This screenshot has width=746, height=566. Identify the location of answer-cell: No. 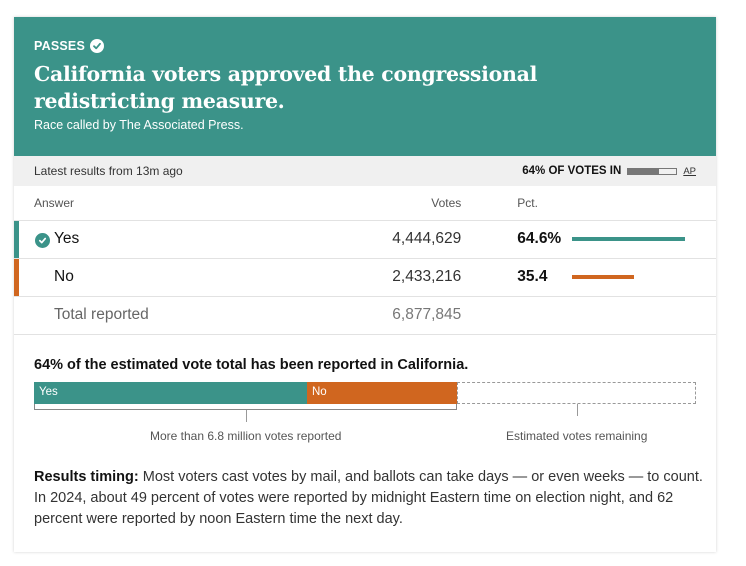
(87, 277).